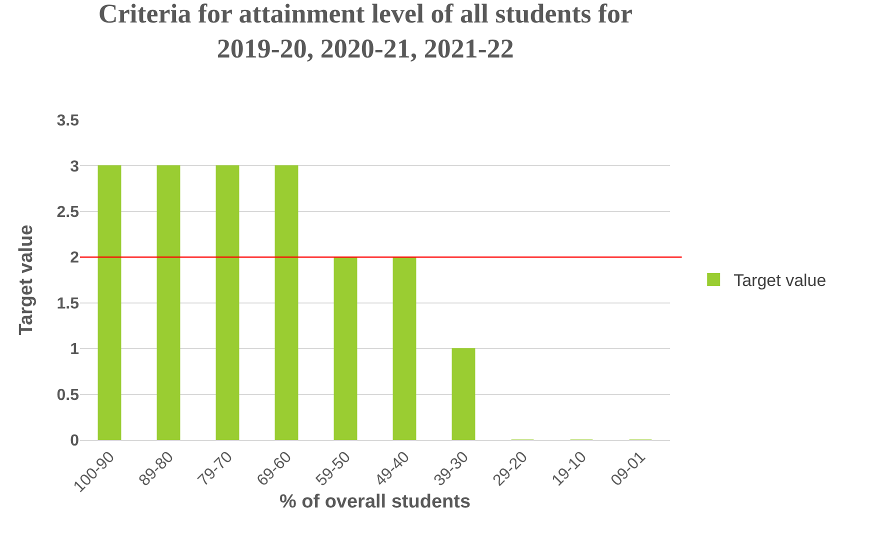 This screenshot has height=560, width=870. Describe the element at coordinates (375, 502) in the screenshot. I see `x-axis-title: % of overall students` at that location.